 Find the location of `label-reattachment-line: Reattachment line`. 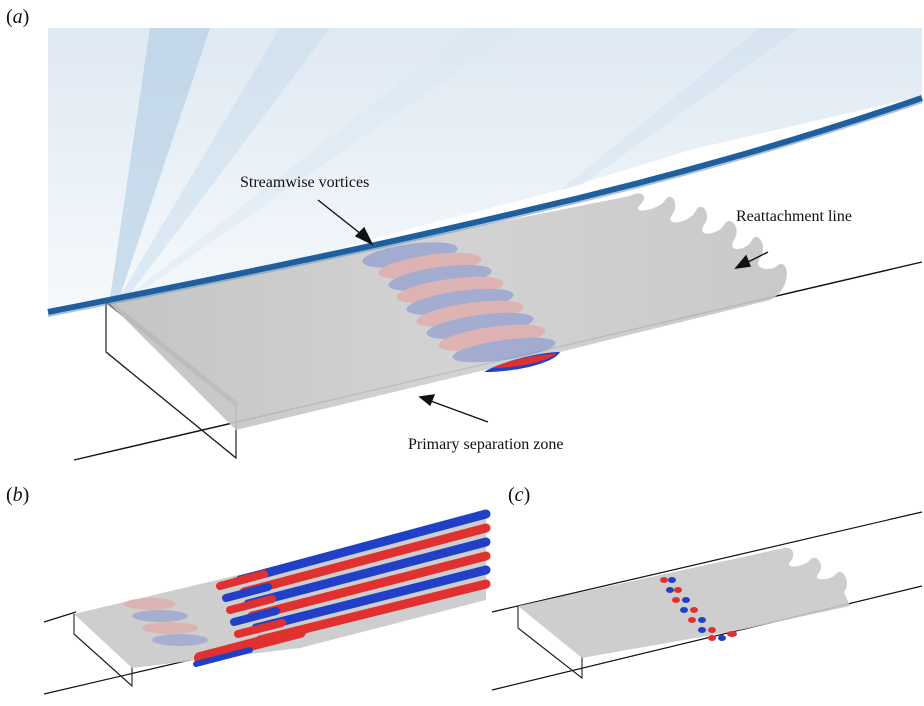

label-reattachment-line: Reattachment line is located at coordinates (794, 216).